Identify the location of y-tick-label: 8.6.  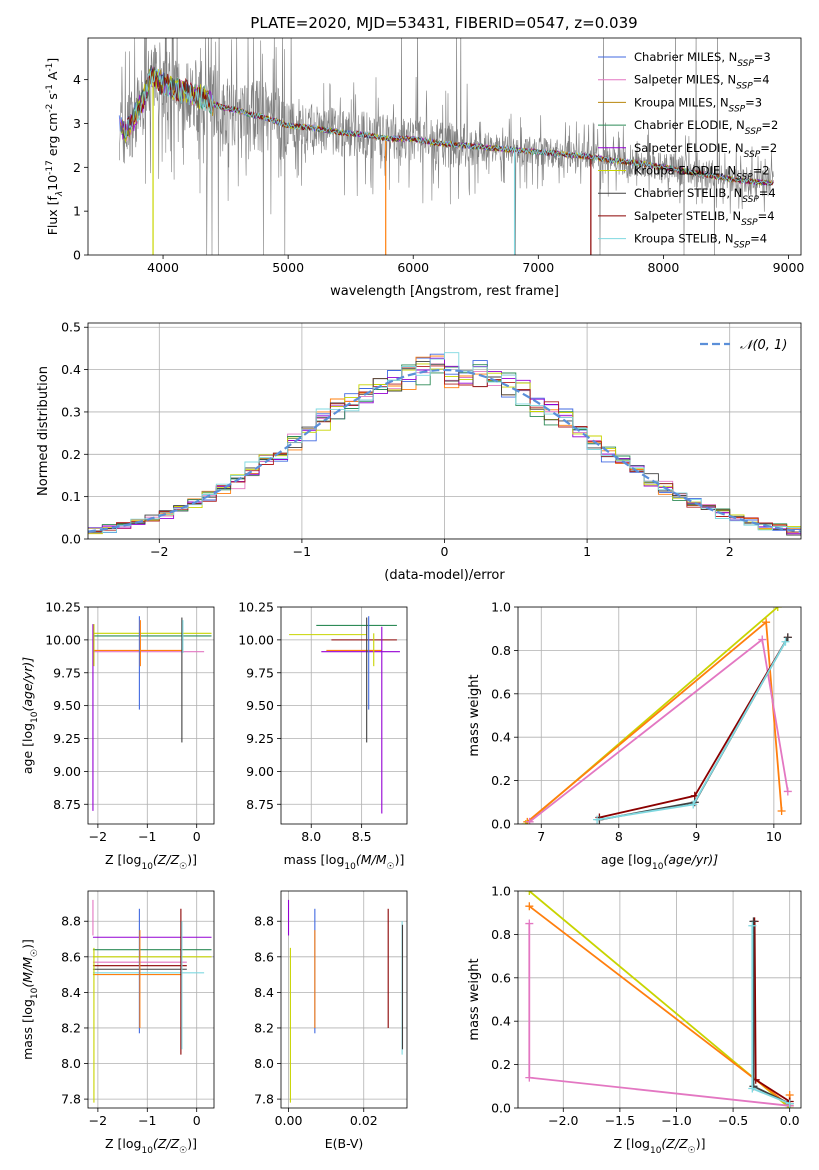
(71, 956).